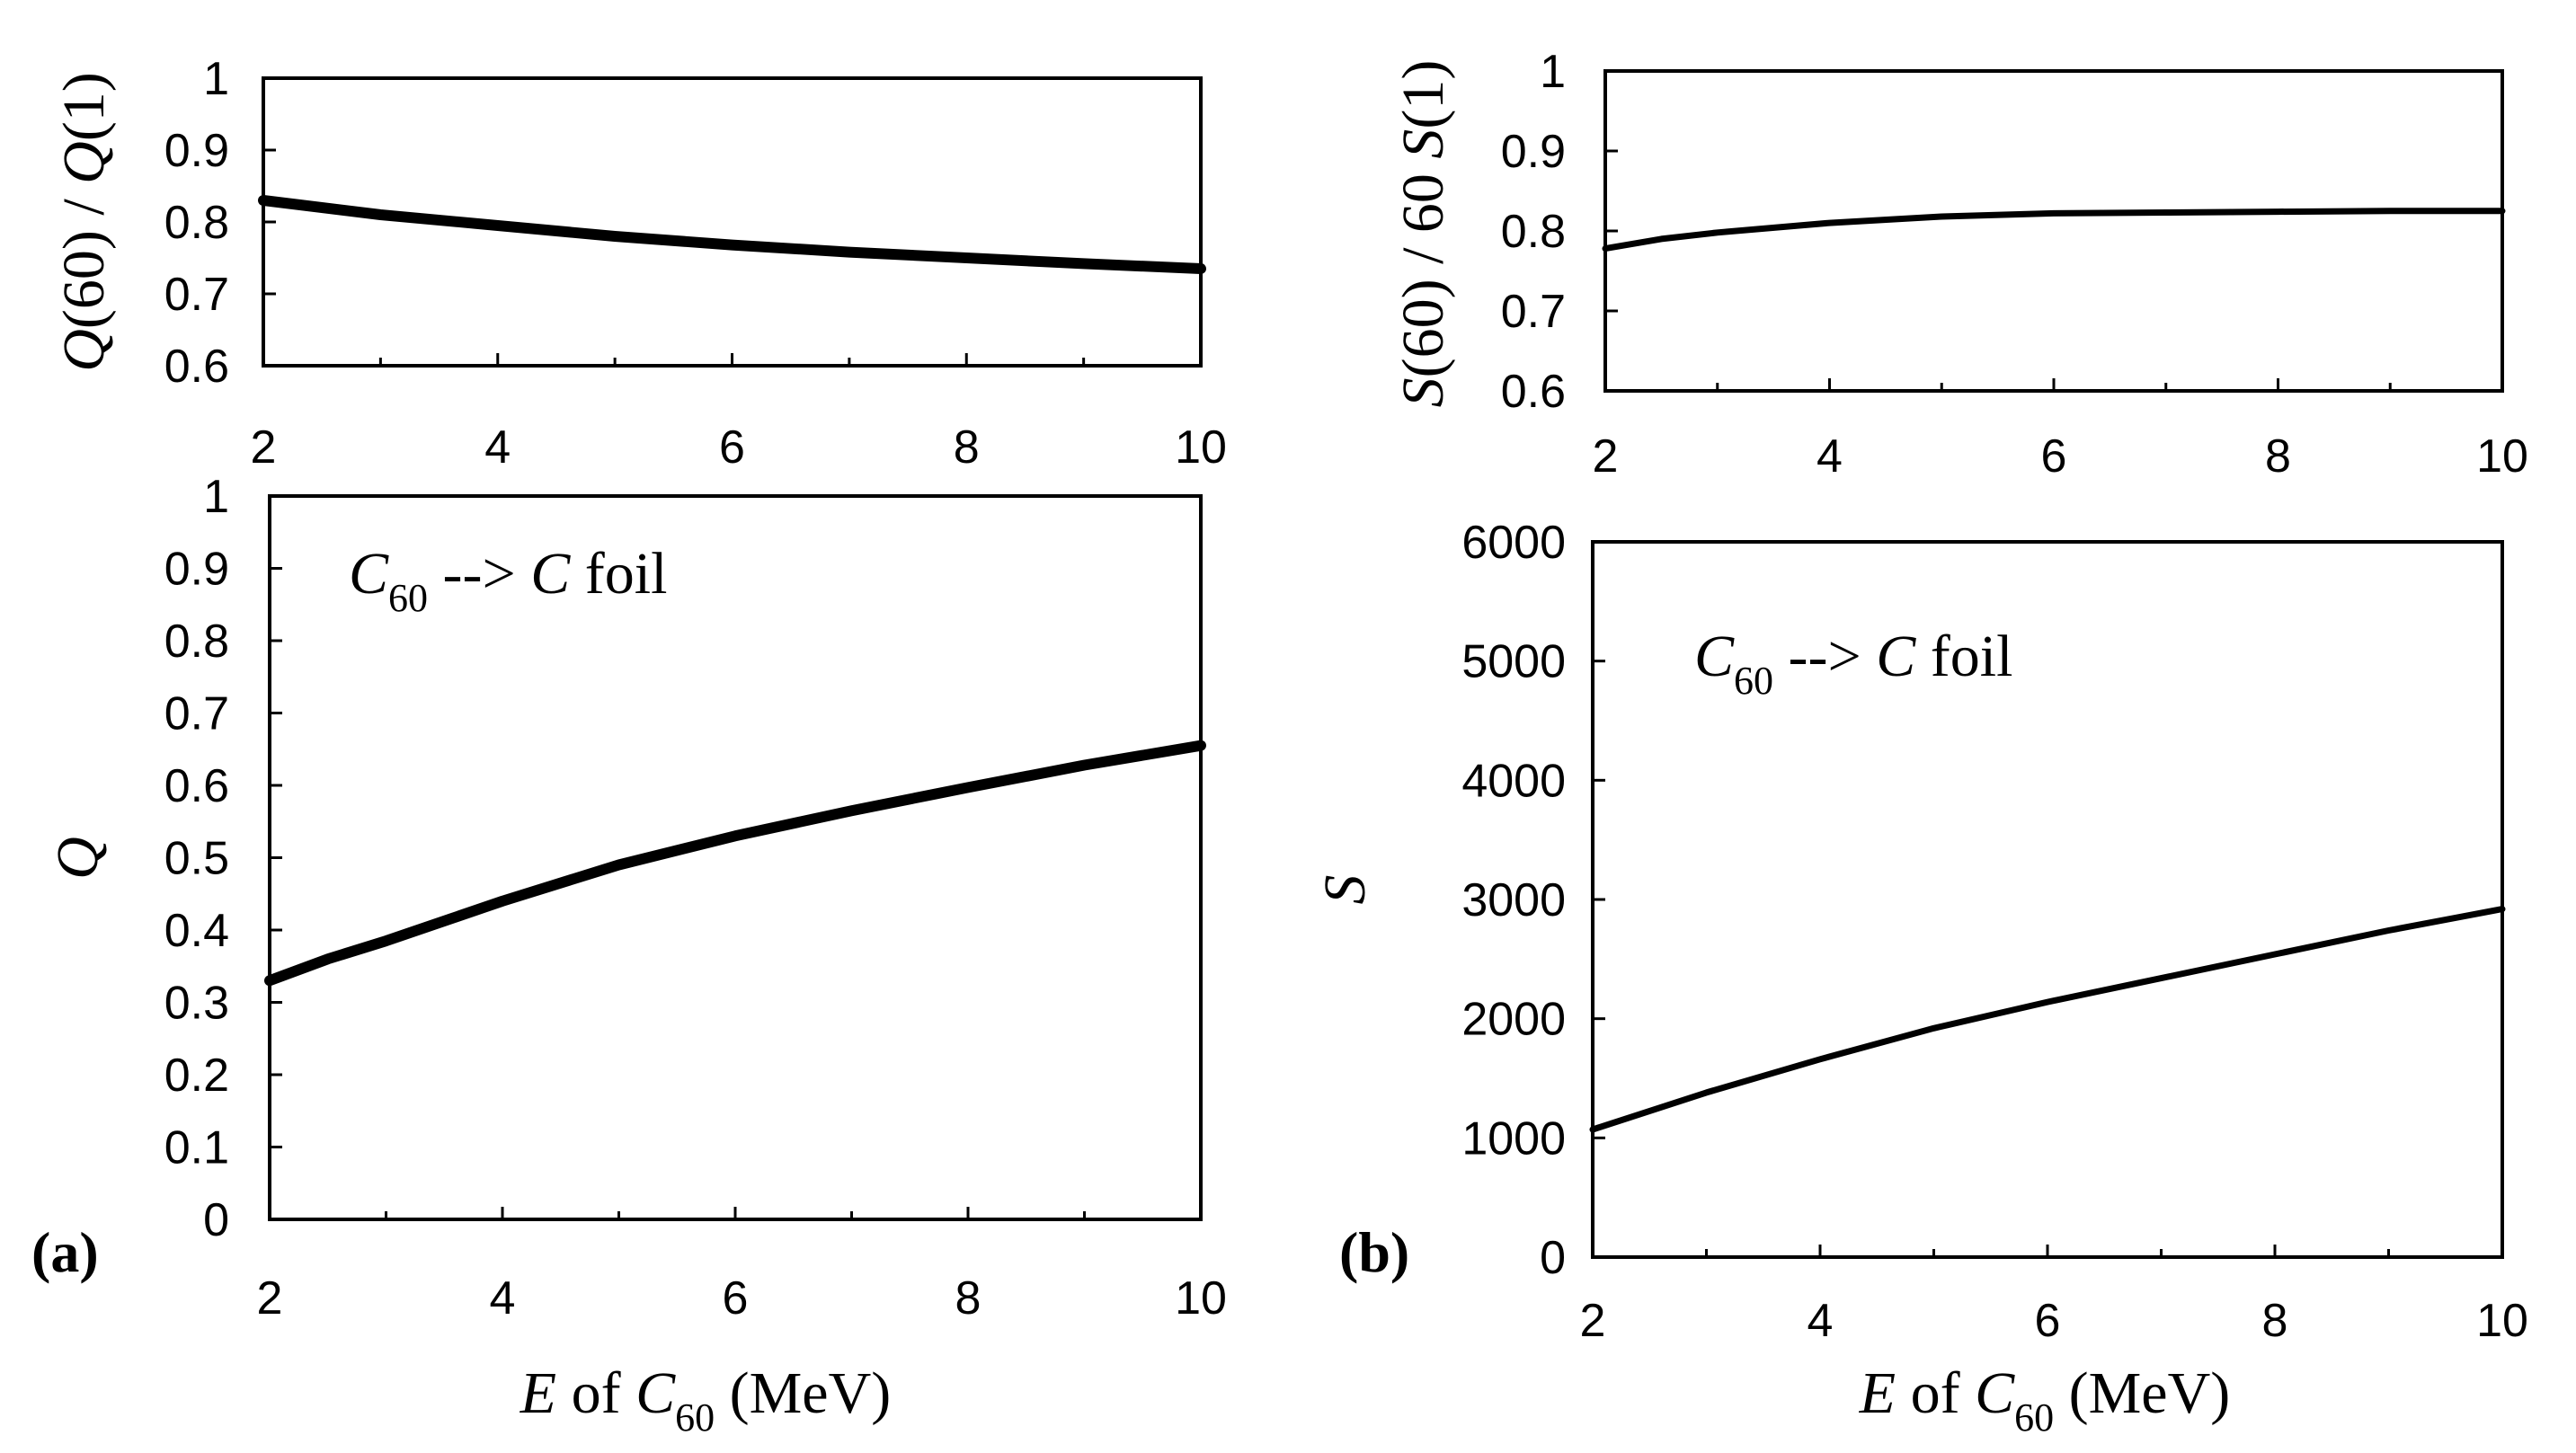  Describe the element at coordinates (1423, 234) in the screenshot. I see `y-axis-title-b-top: S(60) / 60 S(1)` at that location.